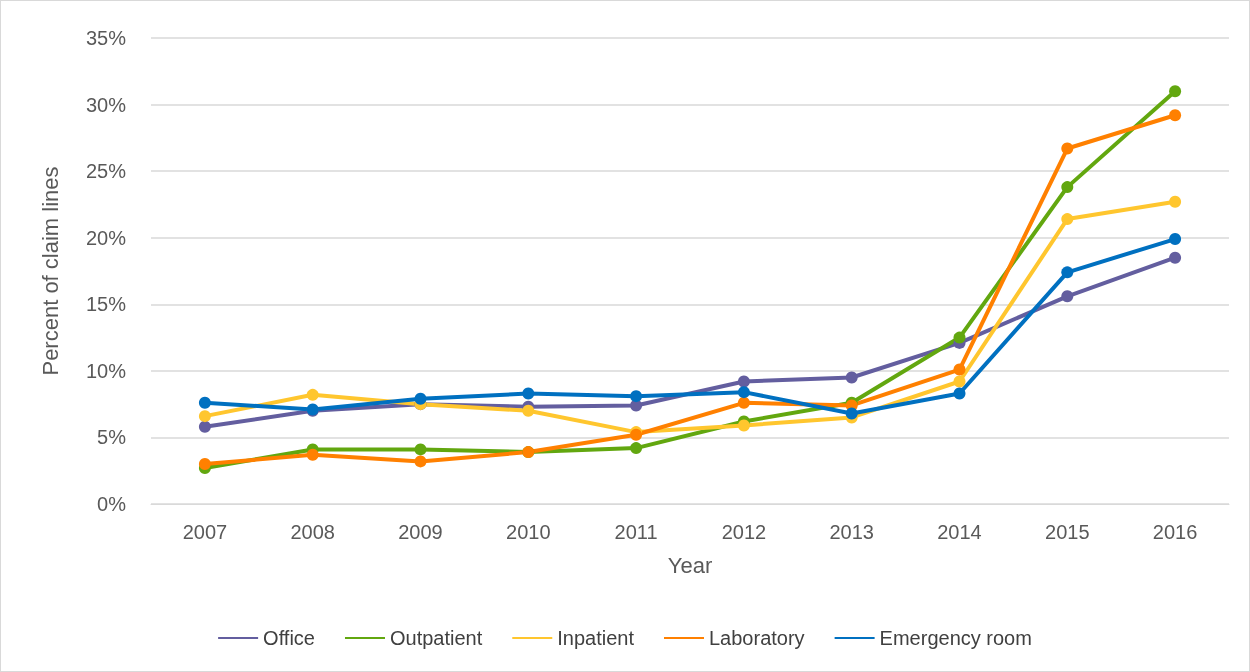 Image resolution: width=1250 pixels, height=672 pixels. I want to click on x-tick-label: 2012, so click(744, 532).